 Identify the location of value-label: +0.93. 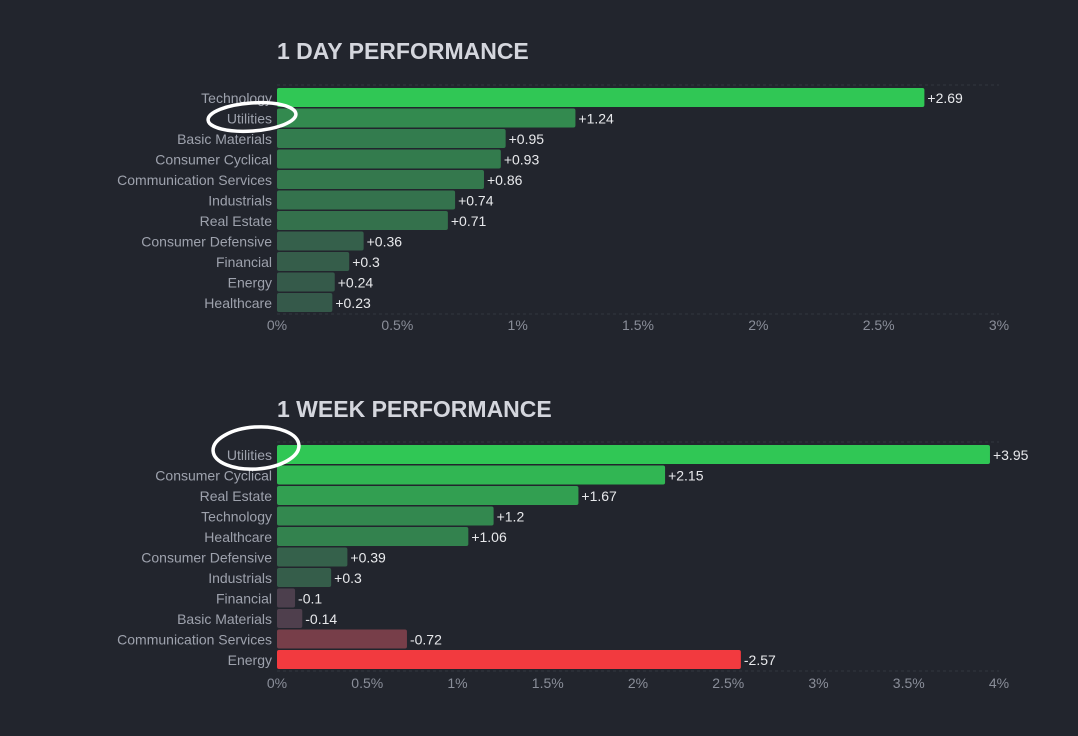
(522, 160).